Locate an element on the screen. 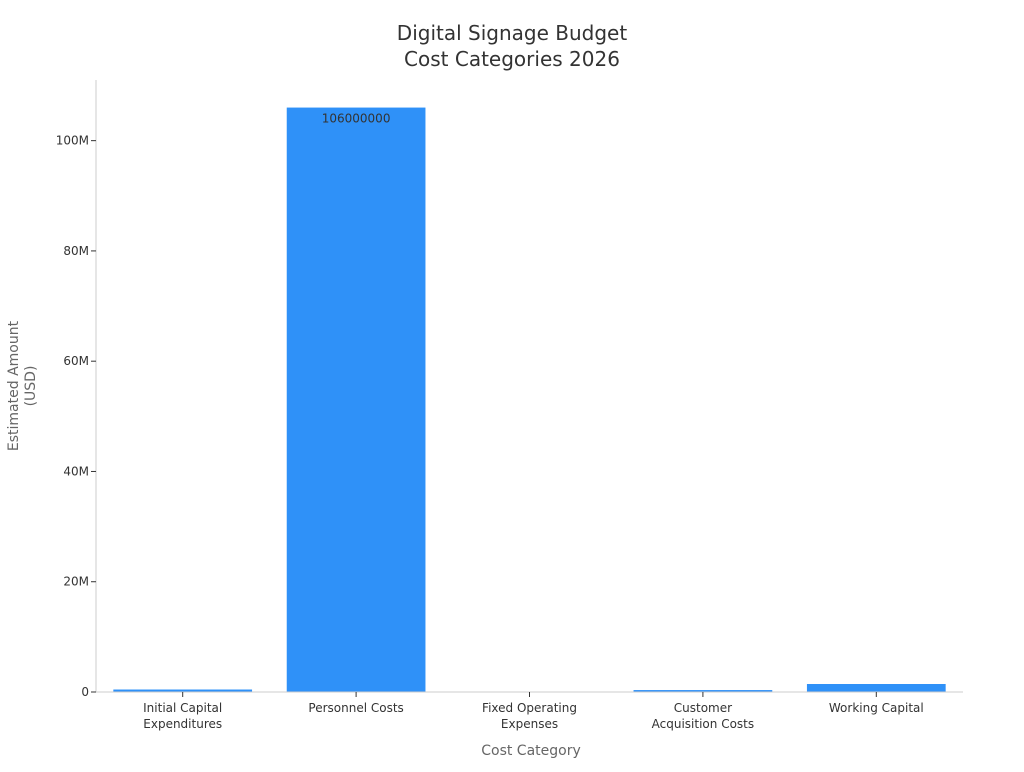  x-tick-label: Initial Capital Expenditures is located at coordinates (182, 716).